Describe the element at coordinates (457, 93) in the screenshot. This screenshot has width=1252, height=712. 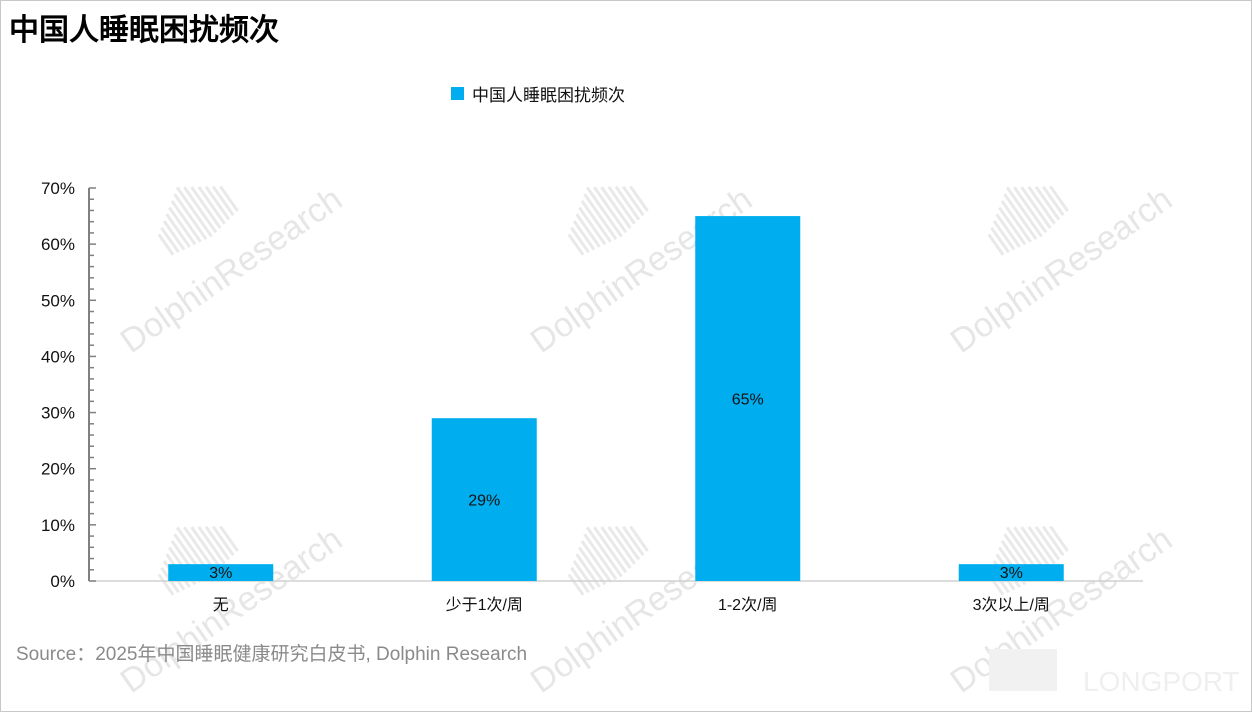
I see `legend-swatch` at that location.